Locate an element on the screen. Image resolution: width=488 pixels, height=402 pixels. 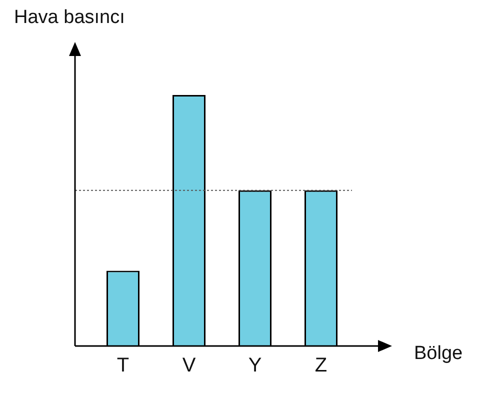
x-tick-label: Z is located at coordinates (321, 365).